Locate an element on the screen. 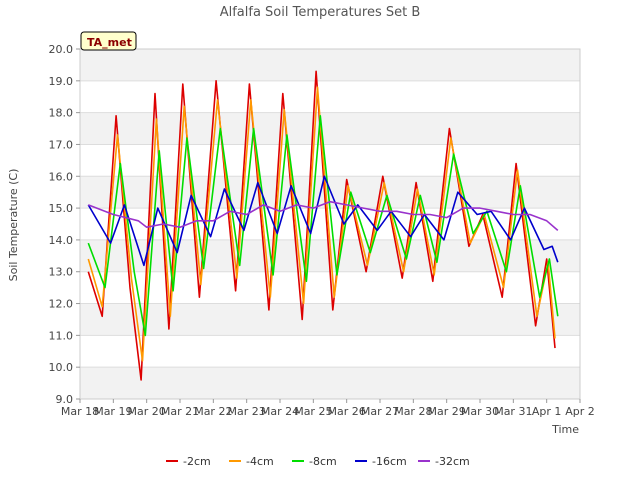  y-tick-label: 16.0 is located at coordinates (61, 176).